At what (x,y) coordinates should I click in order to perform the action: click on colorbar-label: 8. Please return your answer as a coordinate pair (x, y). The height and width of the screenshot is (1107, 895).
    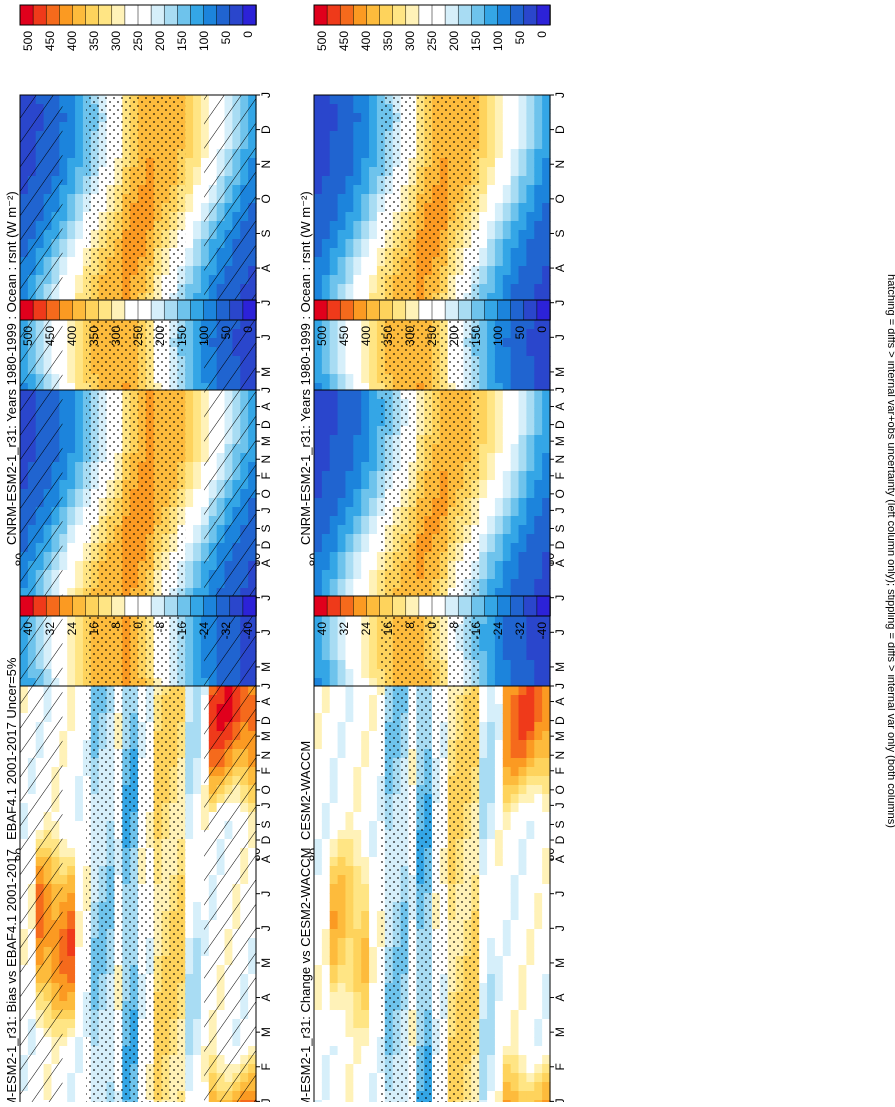
    Looking at the image, I should click on (116, 625).